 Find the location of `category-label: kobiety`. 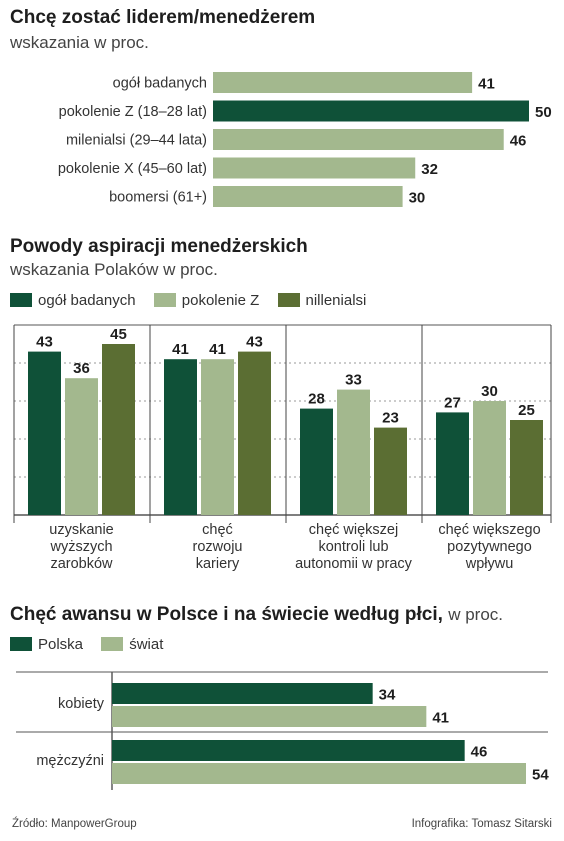

category-label: kobiety is located at coordinates (81, 704).